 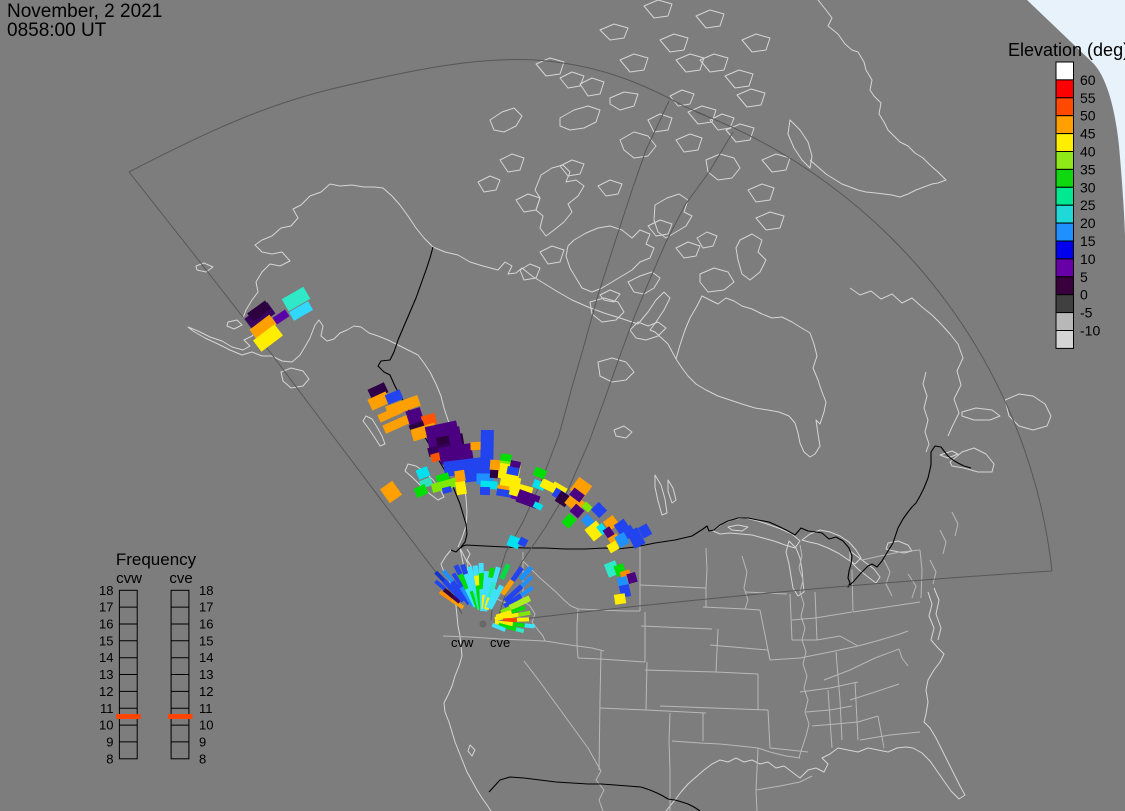 I want to click on svg-text: -5, so click(x=1086, y=313).